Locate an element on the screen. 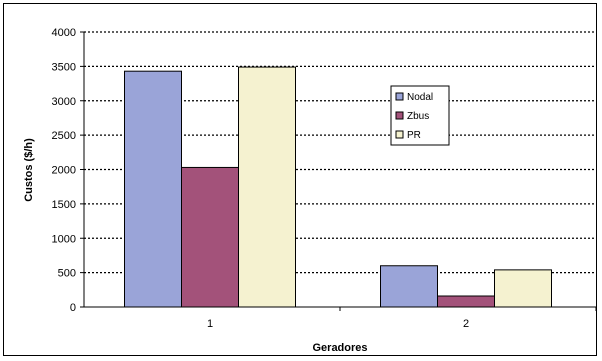  y-tick-label: 500 is located at coordinates (67, 274).